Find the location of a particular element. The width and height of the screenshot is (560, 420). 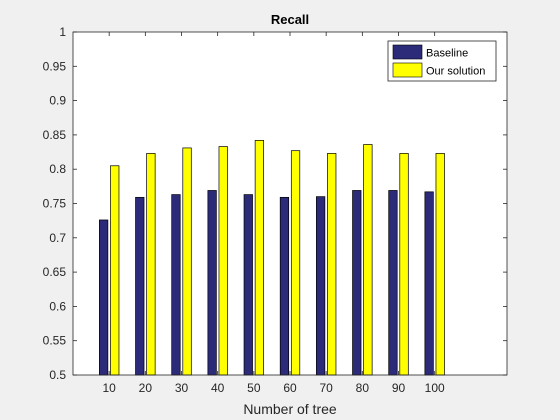

x-tick-label: 30 is located at coordinates (182, 388).